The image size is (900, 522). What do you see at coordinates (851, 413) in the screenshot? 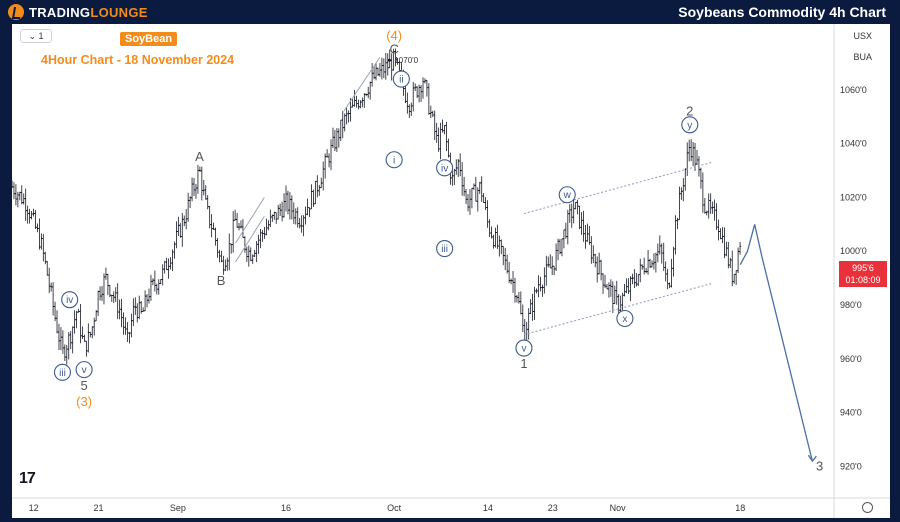
I see `y-tick-label: 940'0` at bounding box center [851, 413].